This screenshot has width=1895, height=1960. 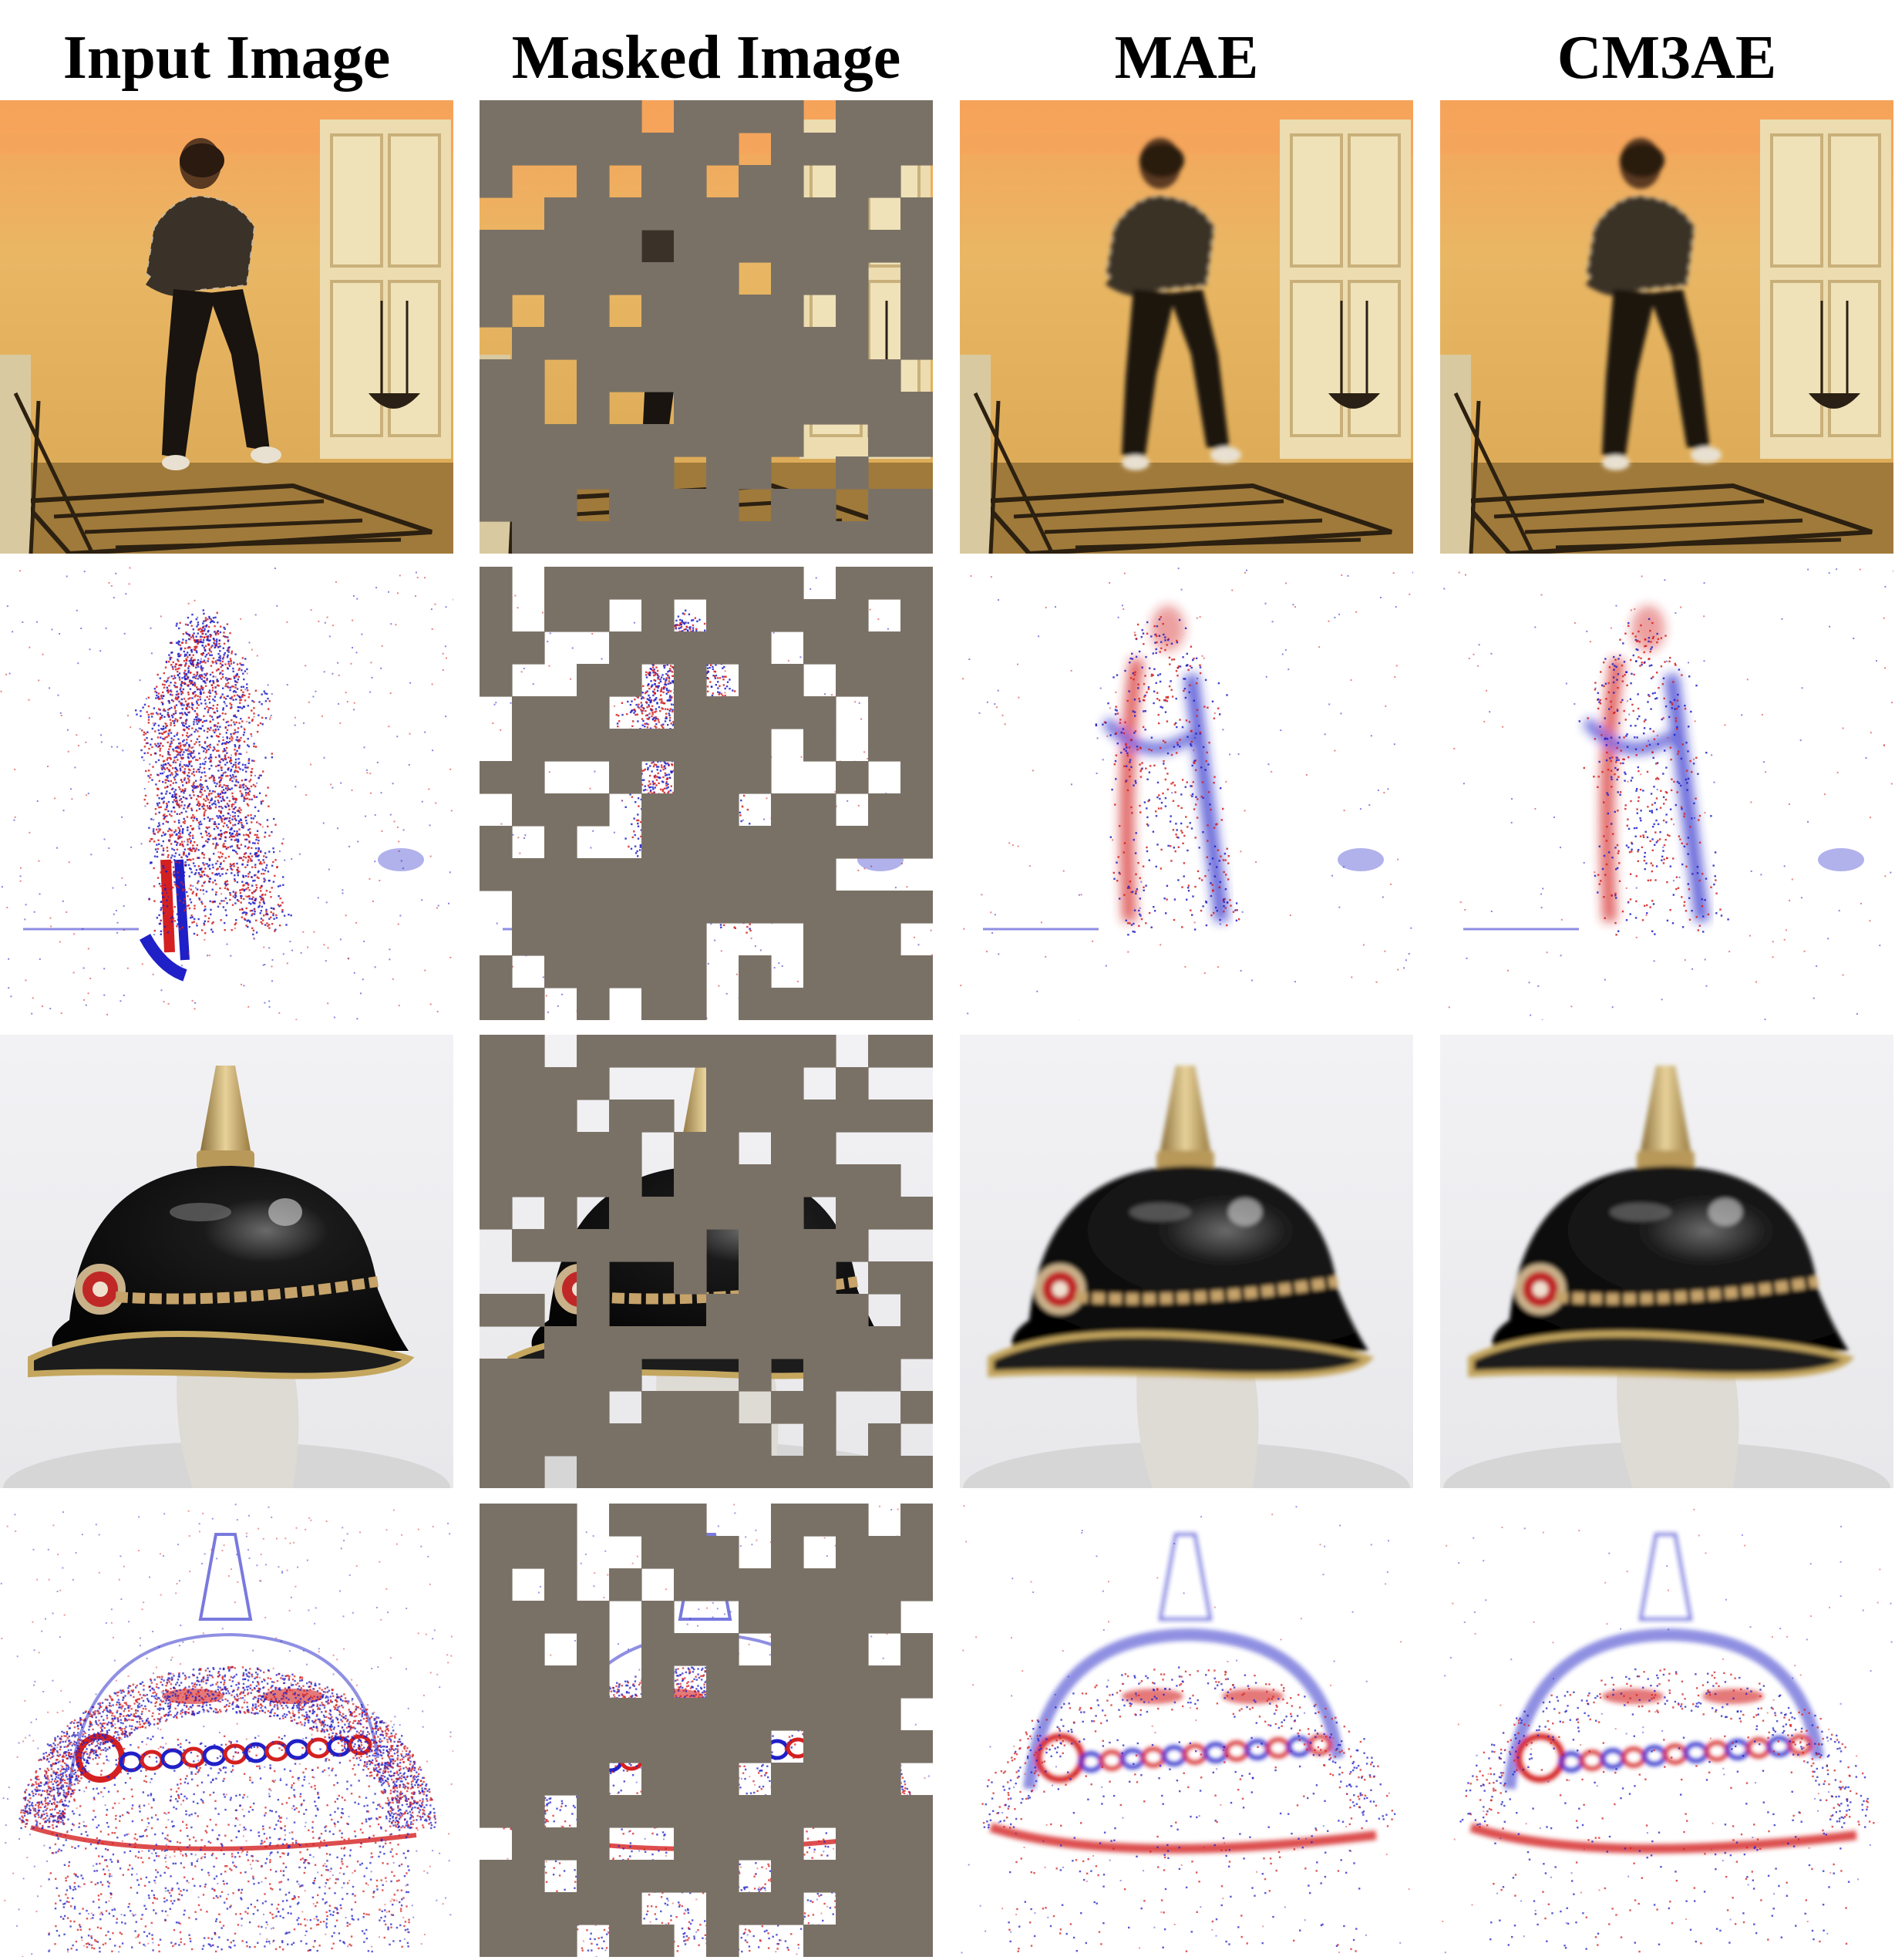 I want to click on panel-row2-input-event, so click(x=226, y=793).